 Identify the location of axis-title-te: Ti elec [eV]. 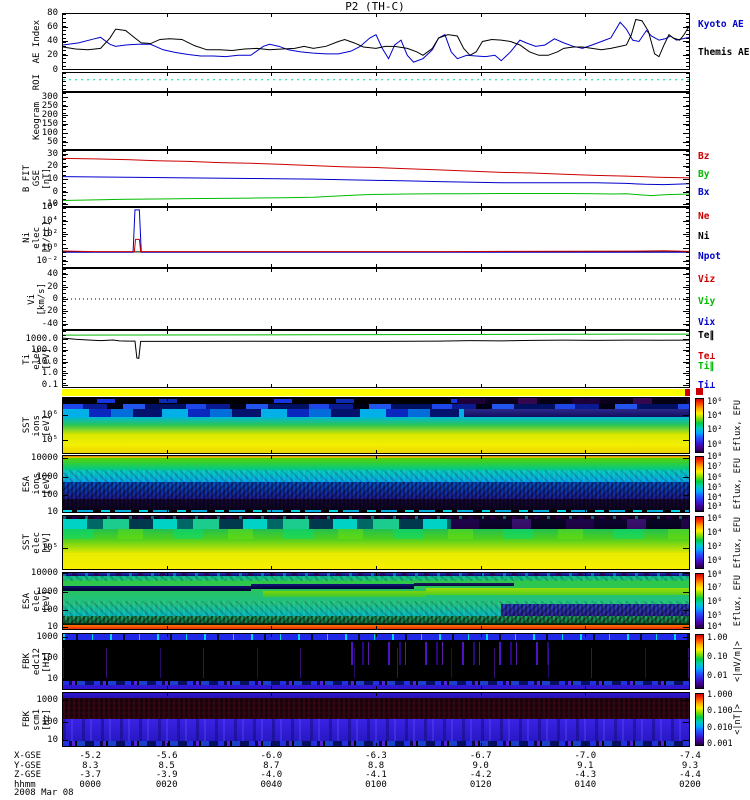
(37, 359).